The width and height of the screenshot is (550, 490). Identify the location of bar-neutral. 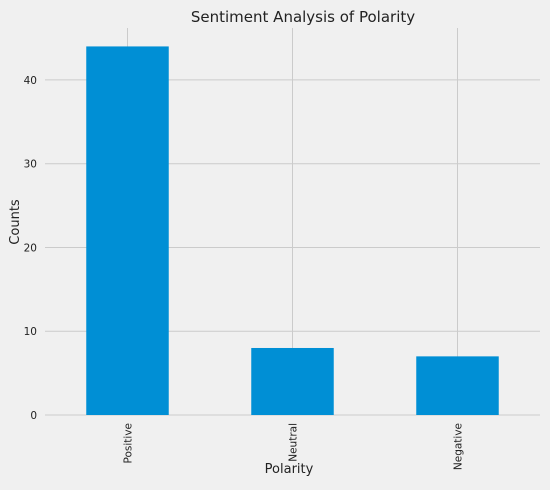
(292, 381).